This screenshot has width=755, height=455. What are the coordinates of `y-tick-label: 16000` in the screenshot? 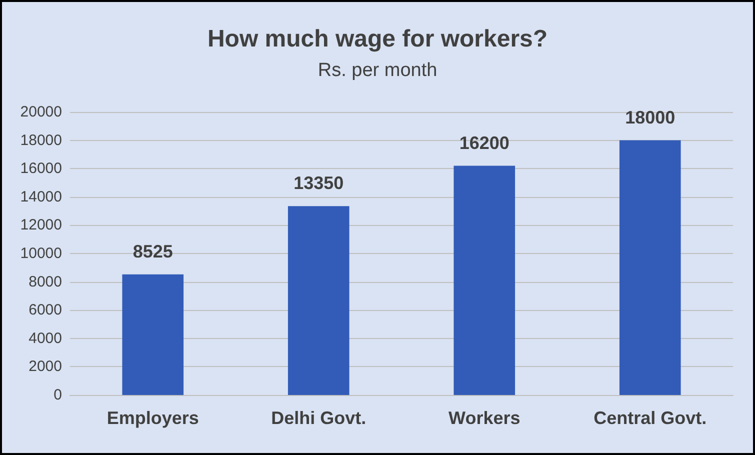 It's located at (41, 169).